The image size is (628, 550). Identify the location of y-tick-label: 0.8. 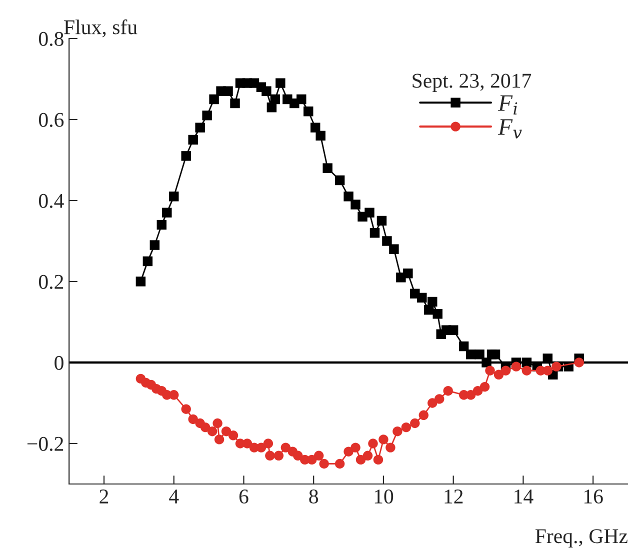
(51, 39).